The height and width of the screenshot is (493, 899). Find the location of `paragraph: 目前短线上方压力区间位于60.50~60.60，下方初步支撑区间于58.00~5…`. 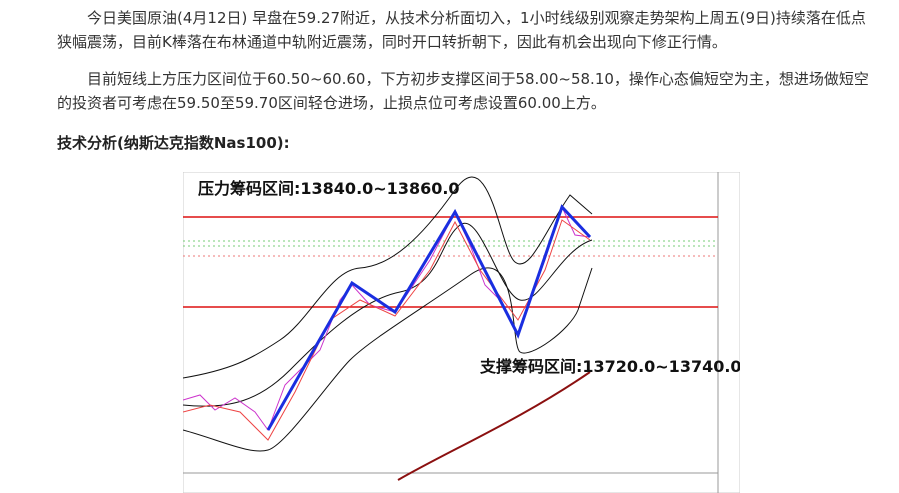

paragraph: 目前短线上方压力区间位于60.50~60.60，下方初步支撑区间于58.00~5… is located at coordinates (463, 91).